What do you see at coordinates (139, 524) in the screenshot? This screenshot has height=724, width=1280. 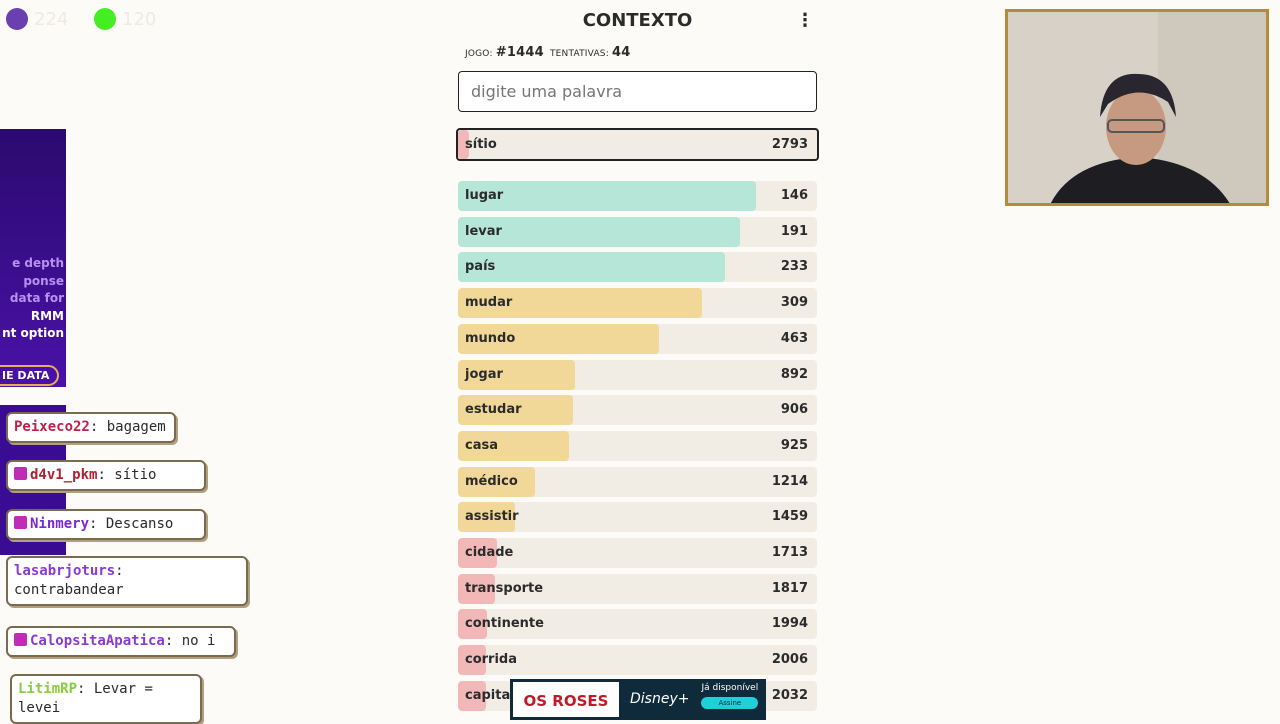 I see `chat-text: Descanso` at bounding box center [139, 524].